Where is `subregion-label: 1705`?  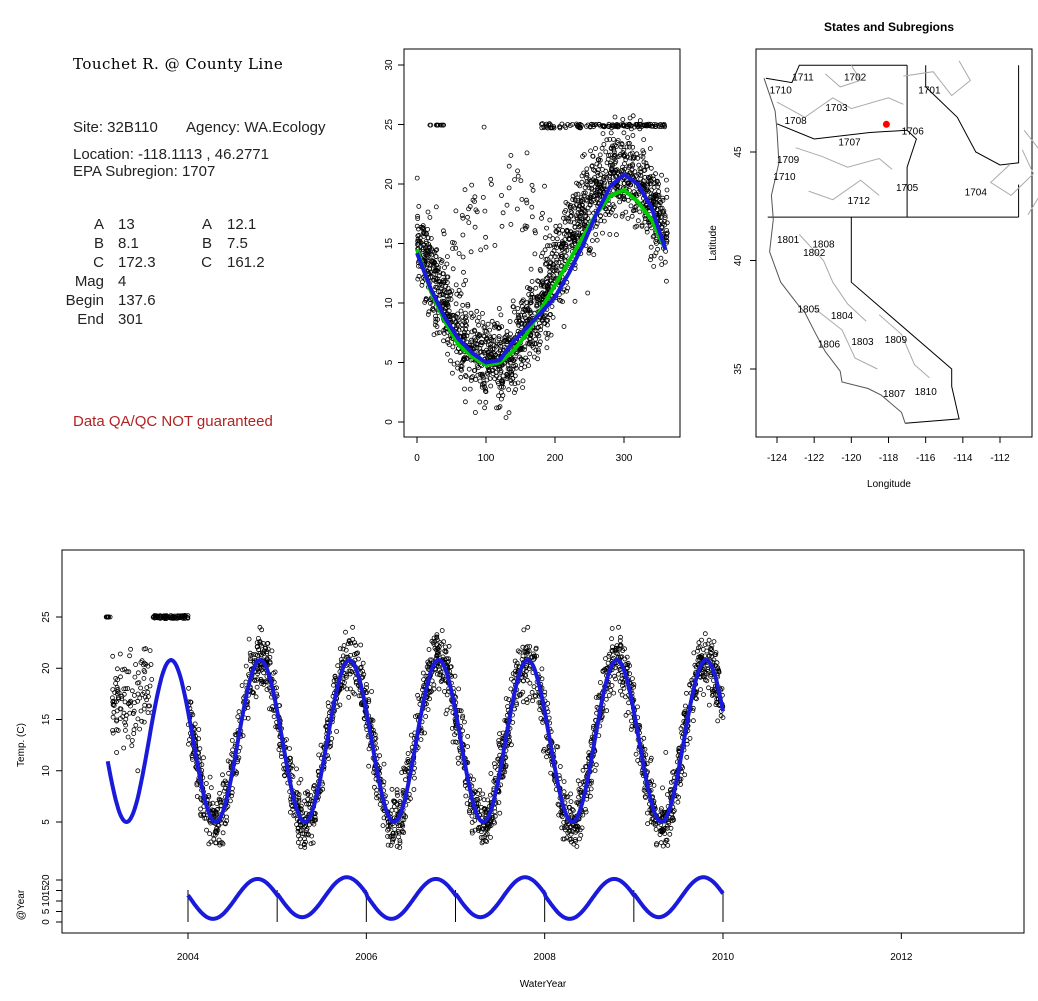
subregion-label: 1705 is located at coordinates (907, 188).